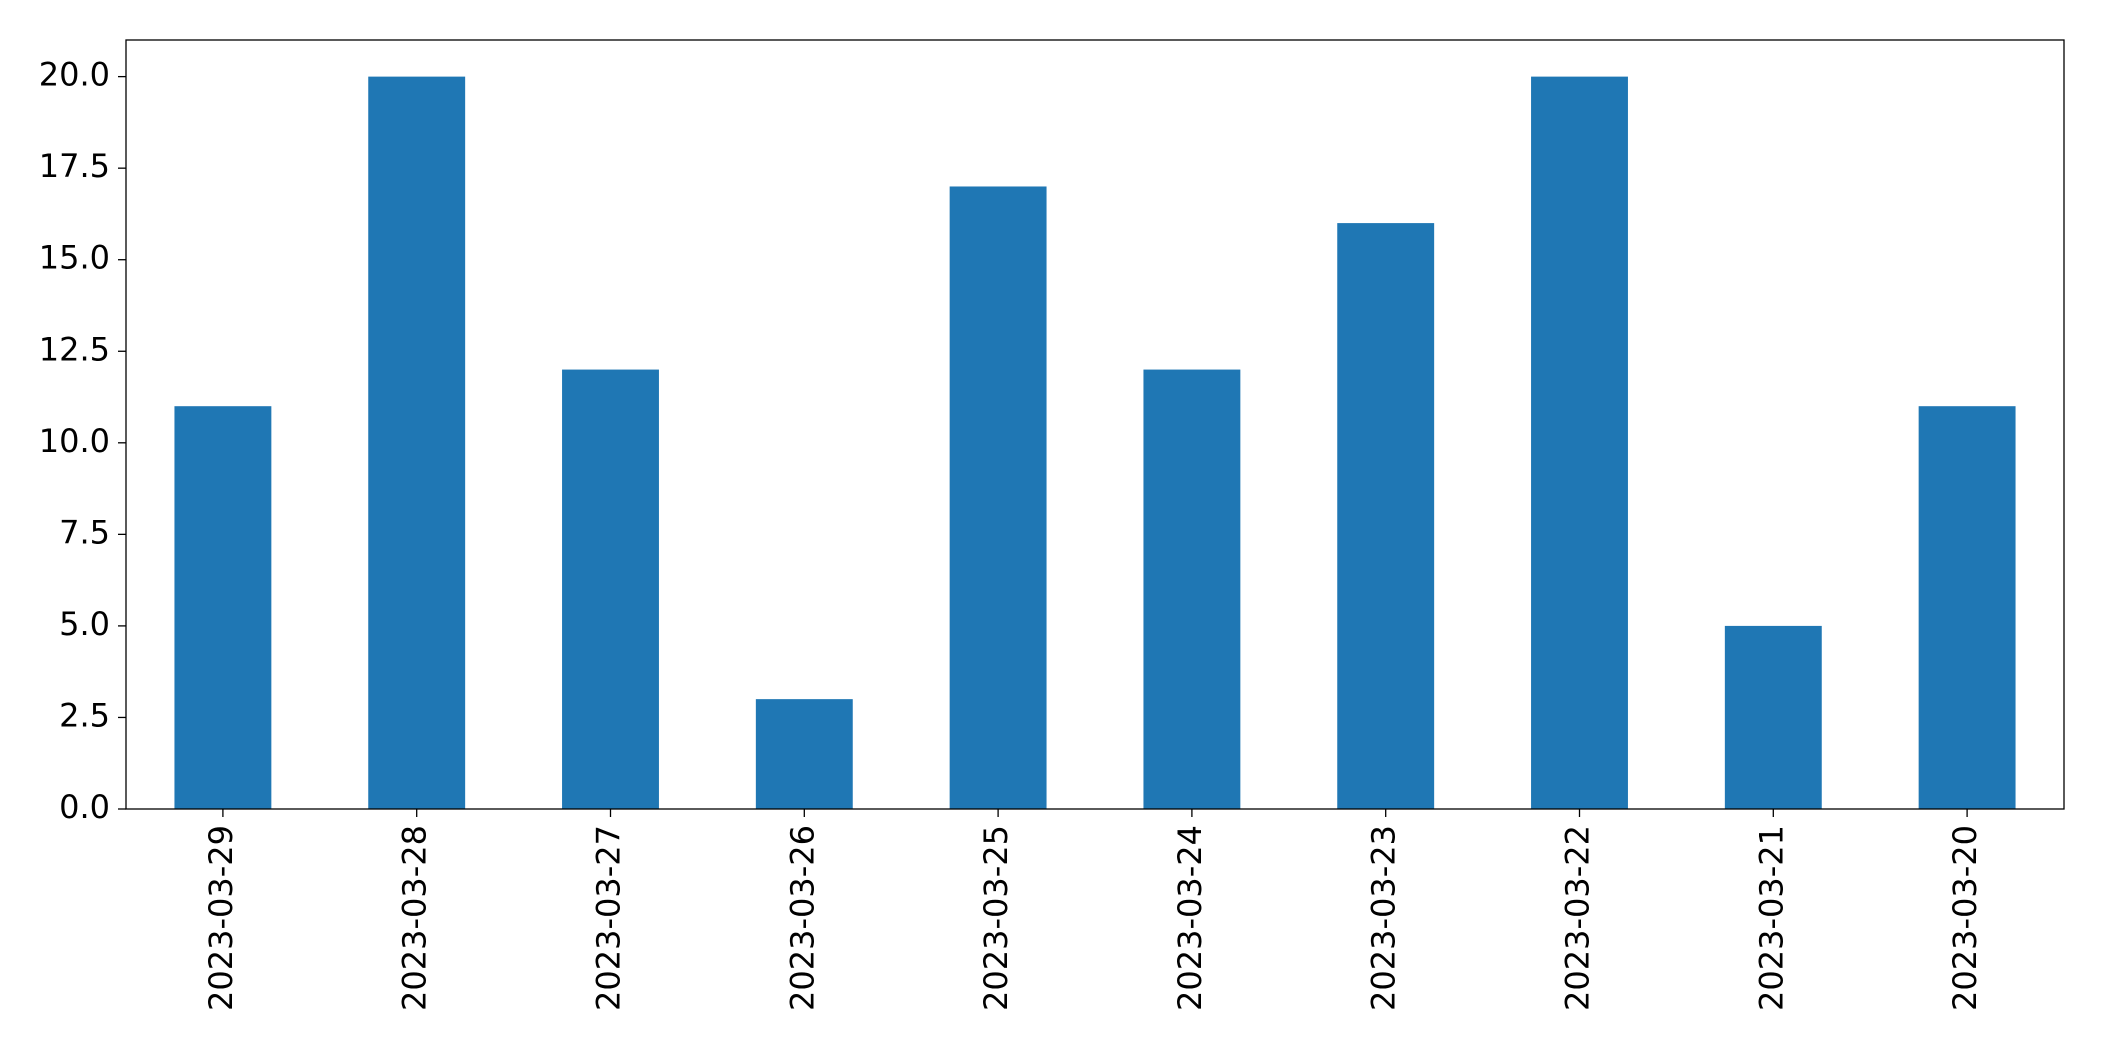 This screenshot has height=1061, width=2104. I want to click on x-tick-label: 2023-03-25, so click(996, 918).